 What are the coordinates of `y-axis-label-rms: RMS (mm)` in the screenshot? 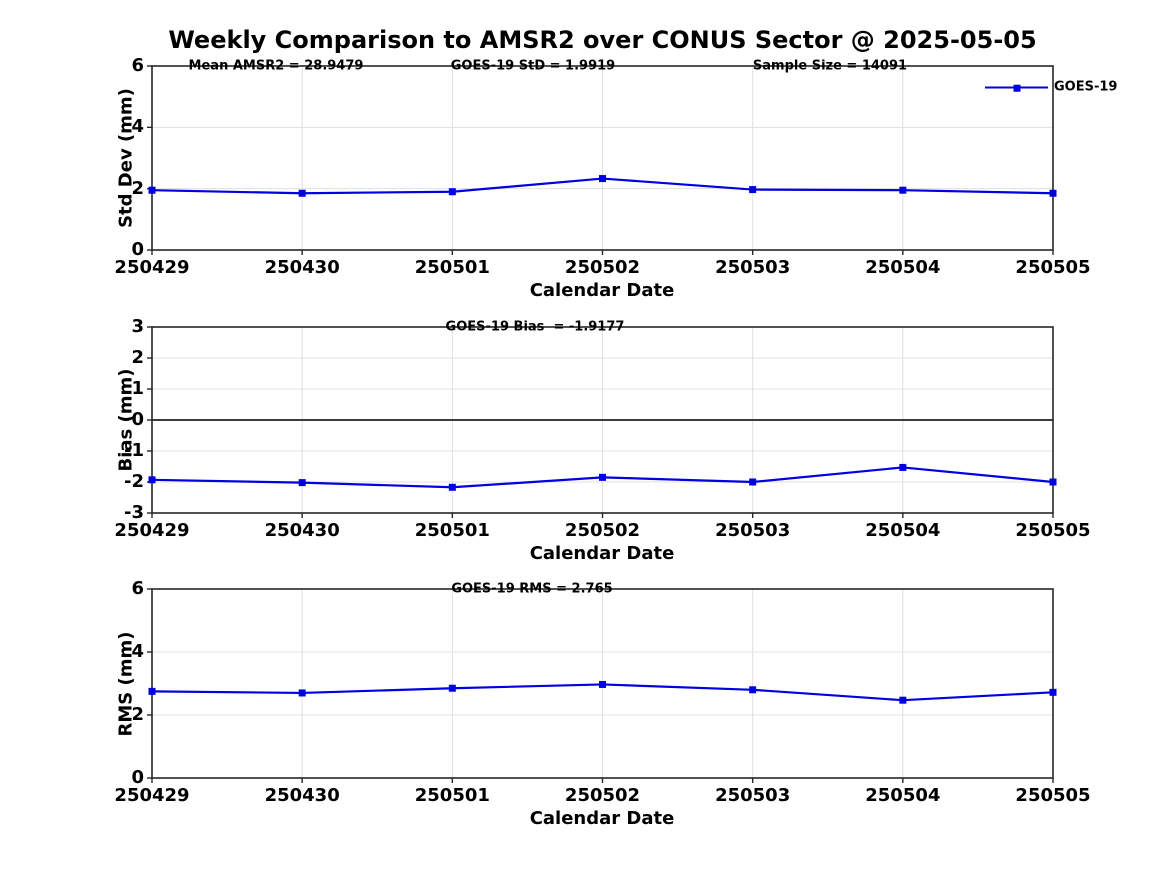 It's located at (126, 684).